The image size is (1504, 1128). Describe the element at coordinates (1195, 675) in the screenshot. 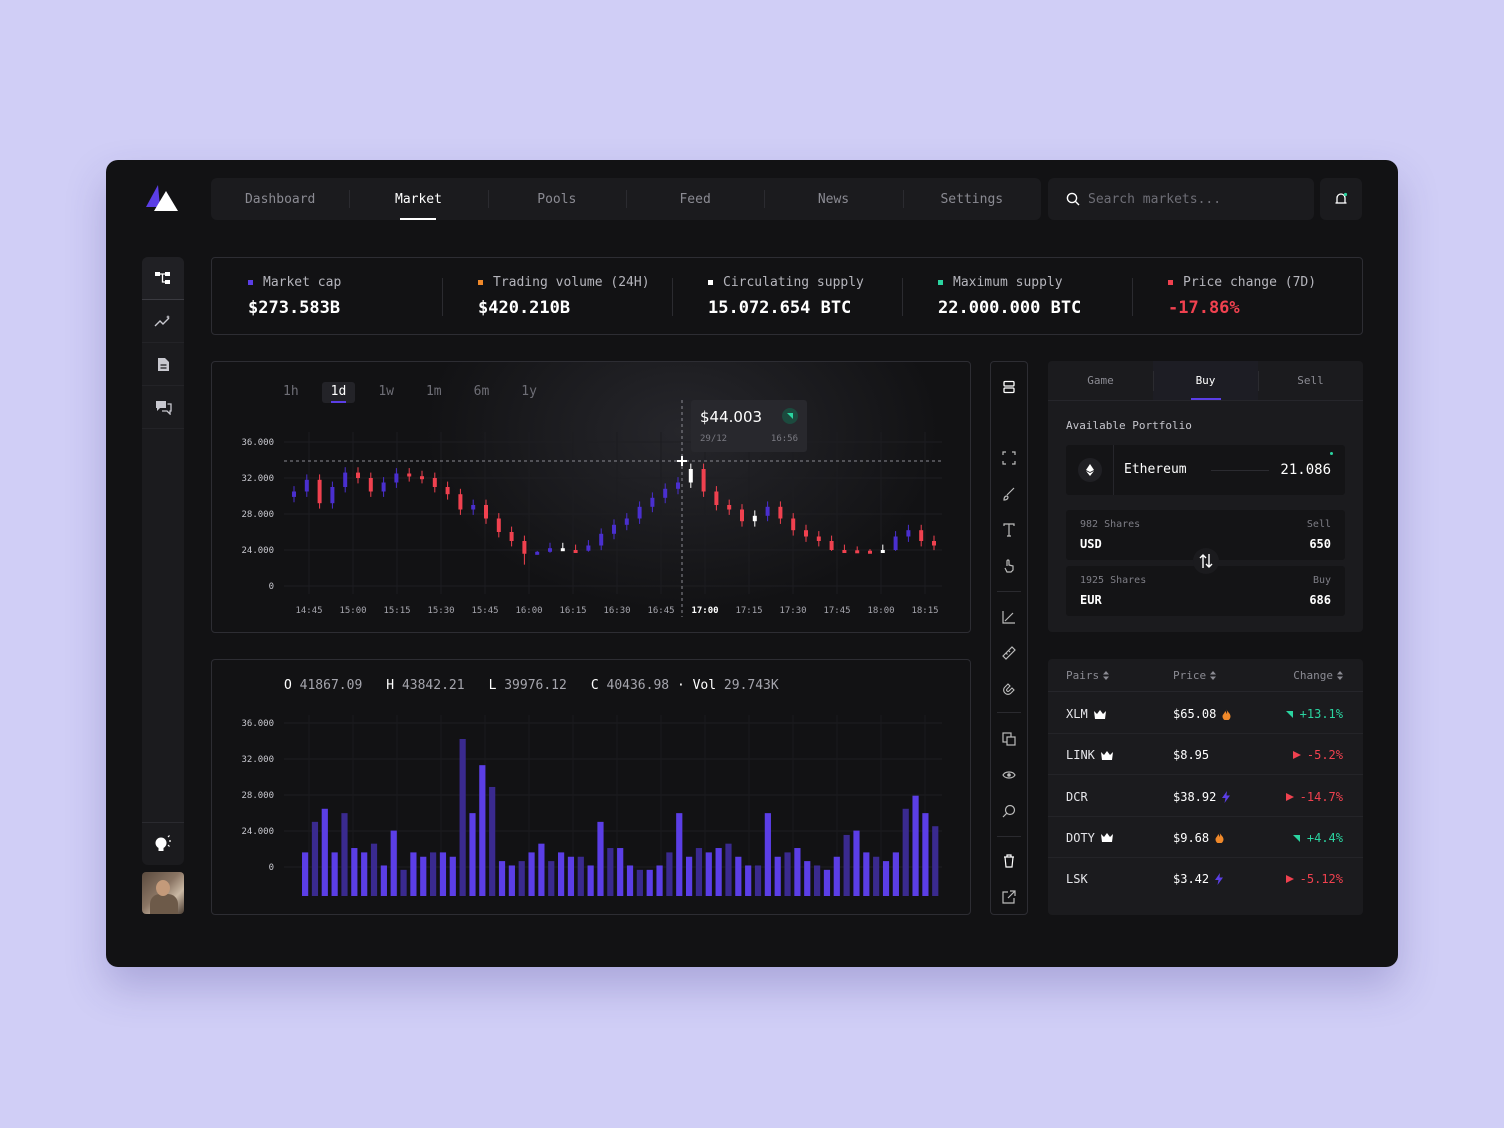

I see `sort-price: Price` at that location.